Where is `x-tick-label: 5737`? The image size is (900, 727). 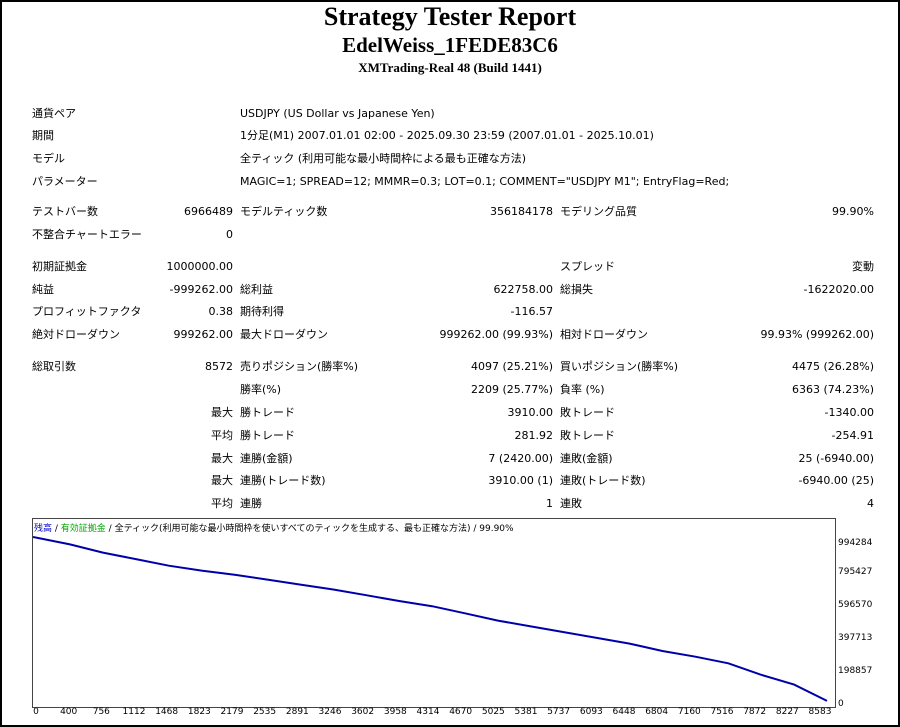 x-tick-label: 5737 is located at coordinates (559, 712).